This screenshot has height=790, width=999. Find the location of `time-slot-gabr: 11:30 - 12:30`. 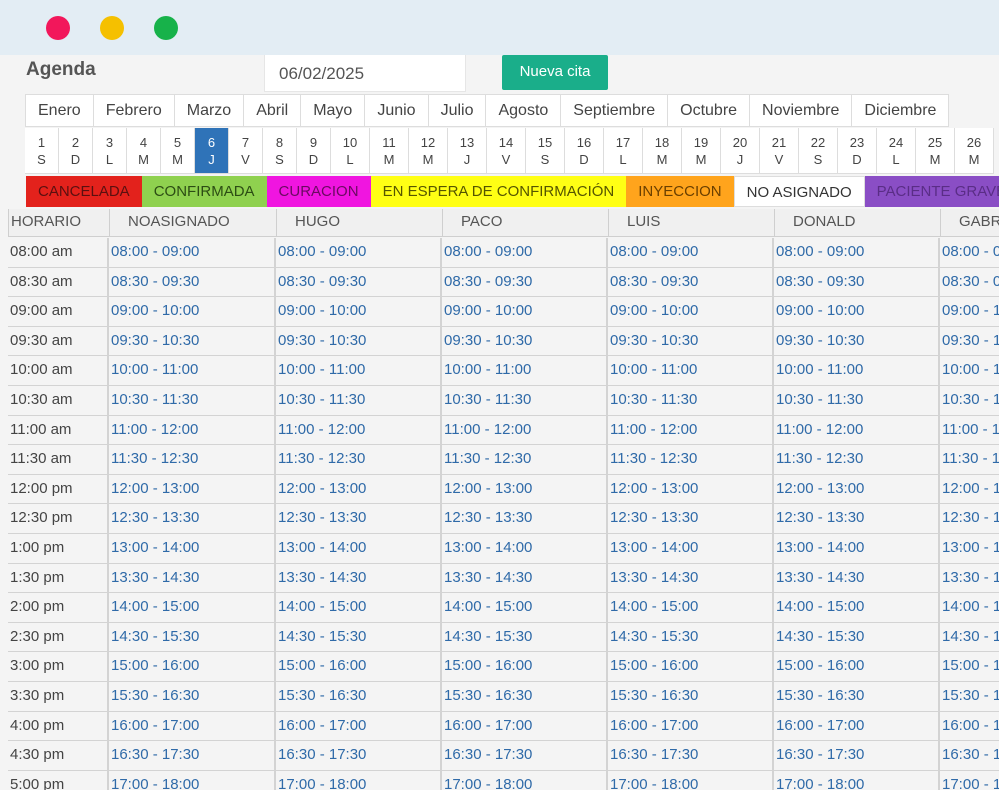

time-slot-gabr: 11:30 - 12:30 is located at coordinates (969, 459).